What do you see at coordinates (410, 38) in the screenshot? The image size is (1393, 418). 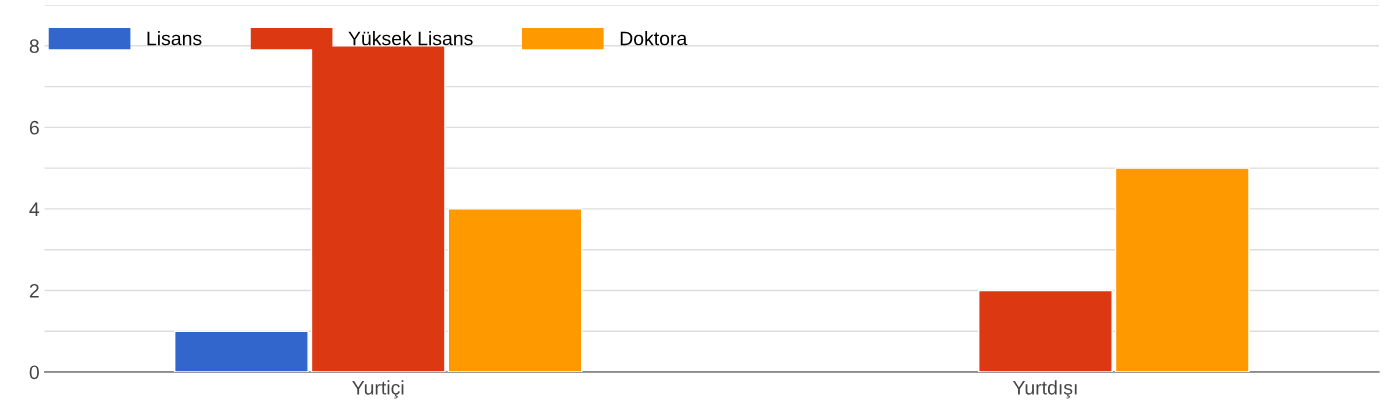 I see `legend-label: Yüksek Lisans` at bounding box center [410, 38].